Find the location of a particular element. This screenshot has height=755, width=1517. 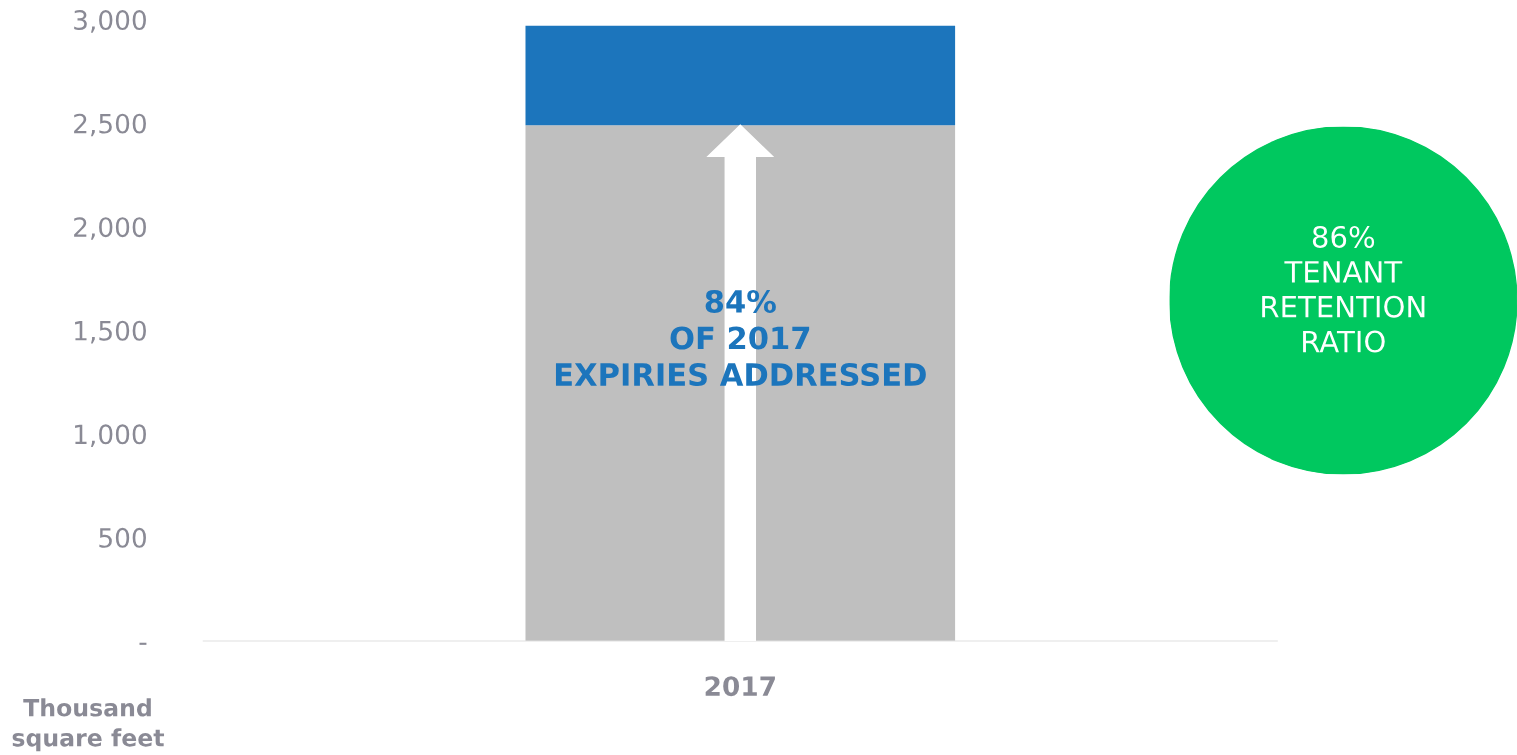

annotation: 86% TENANT RETENTION RATIO is located at coordinates (1343, 289).